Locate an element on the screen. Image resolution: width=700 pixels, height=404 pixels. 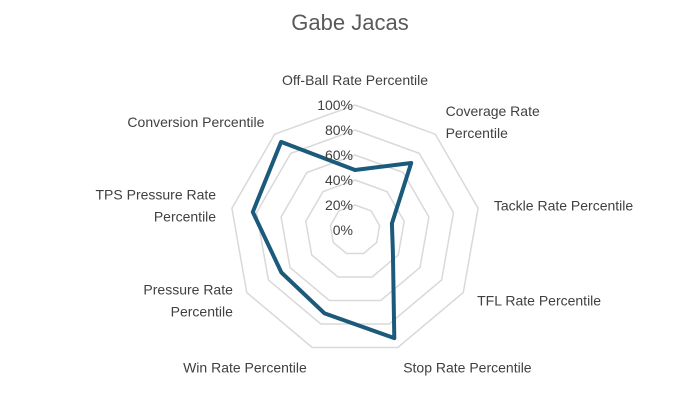
axis-label-8-line-0: Conversion Percentile is located at coordinates (195, 122).